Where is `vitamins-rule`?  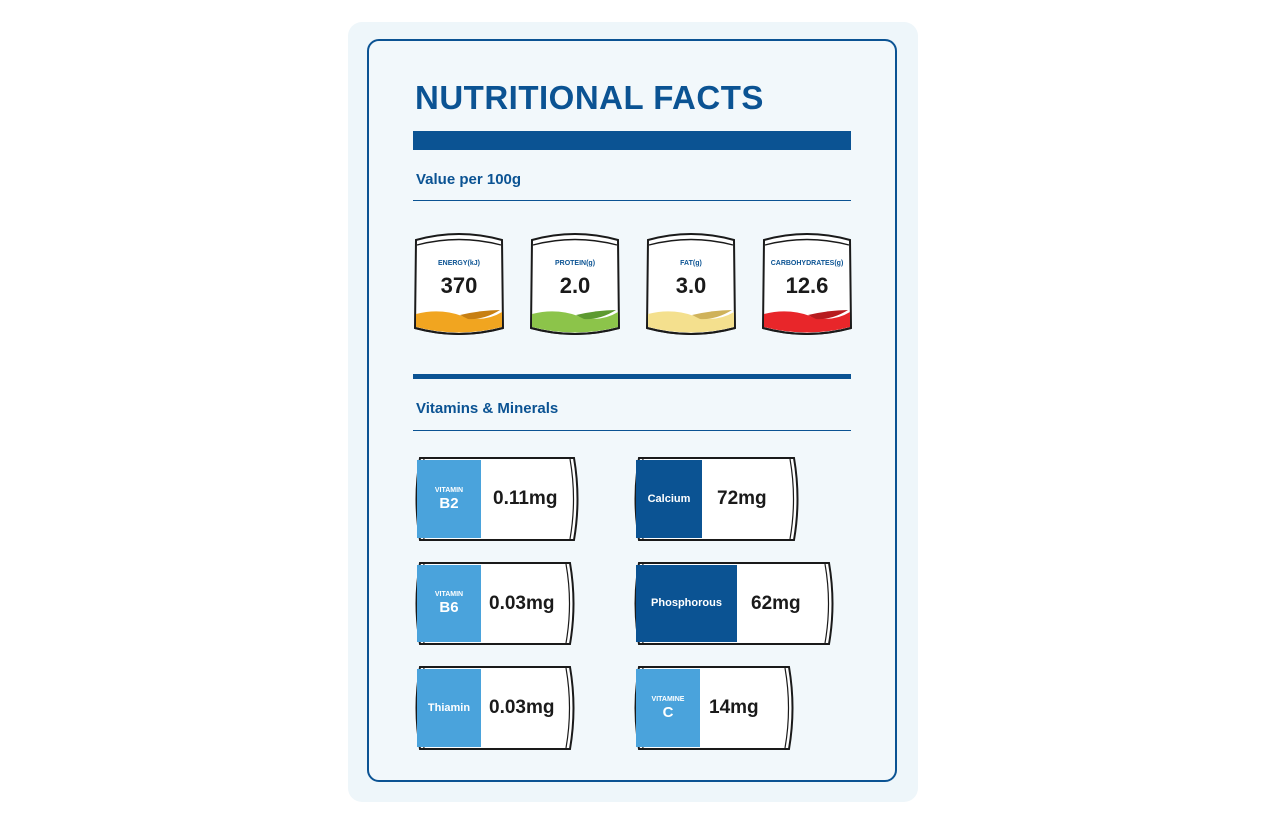
vitamins-rule is located at coordinates (632, 430).